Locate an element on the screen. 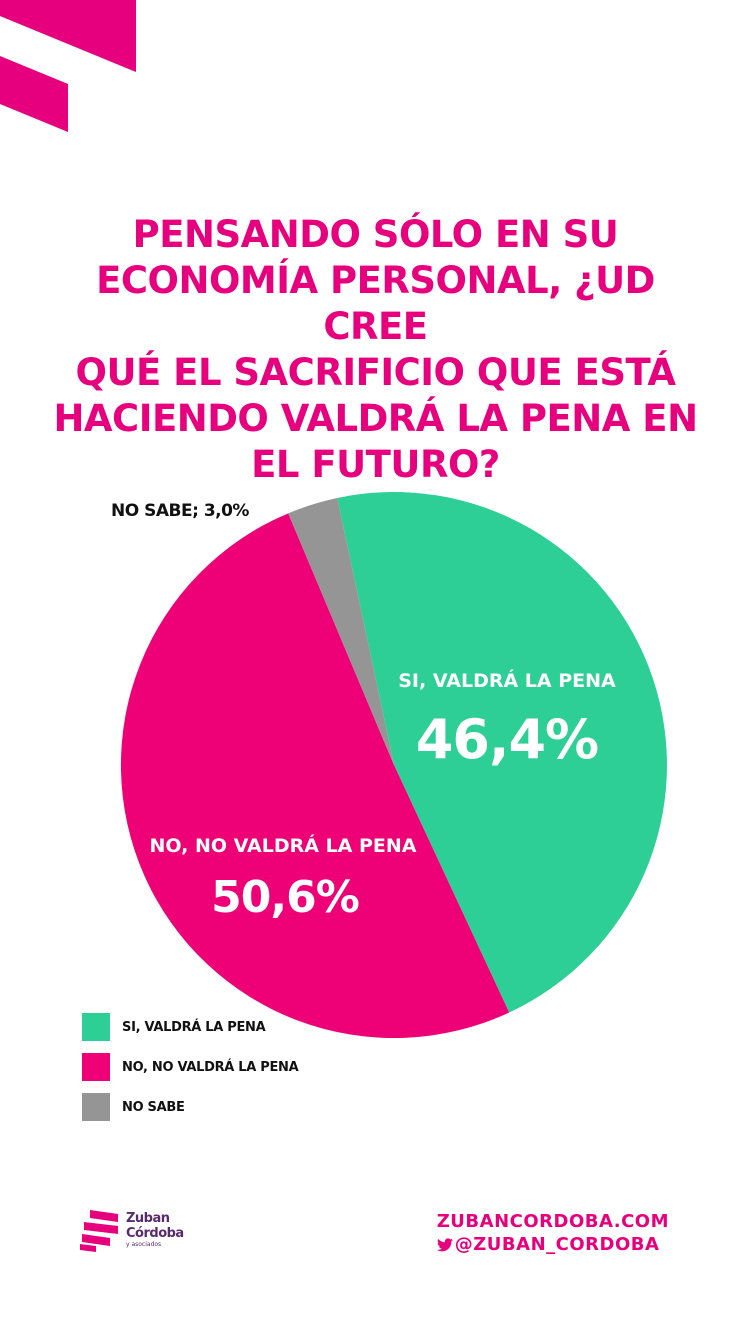 The width and height of the screenshot is (751, 1331). legend-item-ns: NO SABE is located at coordinates (190, 1107).